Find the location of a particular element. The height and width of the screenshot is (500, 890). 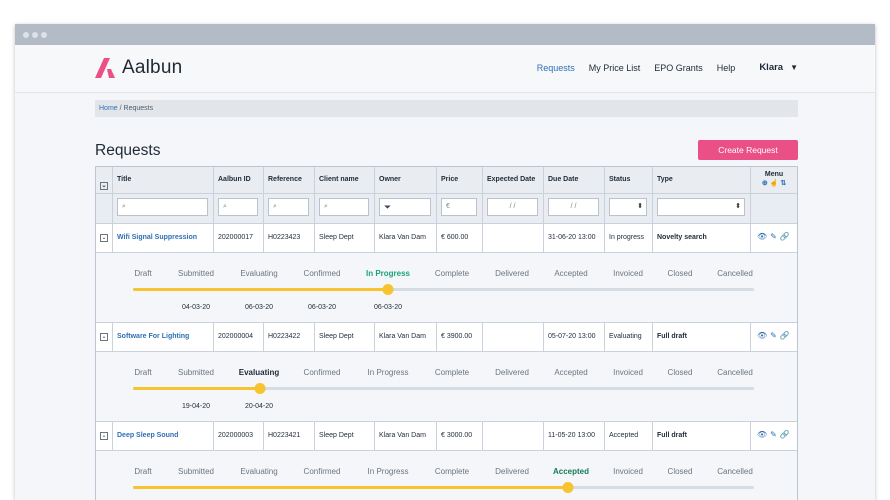

col-client-name: Client name is located at coordinates (345, 180).